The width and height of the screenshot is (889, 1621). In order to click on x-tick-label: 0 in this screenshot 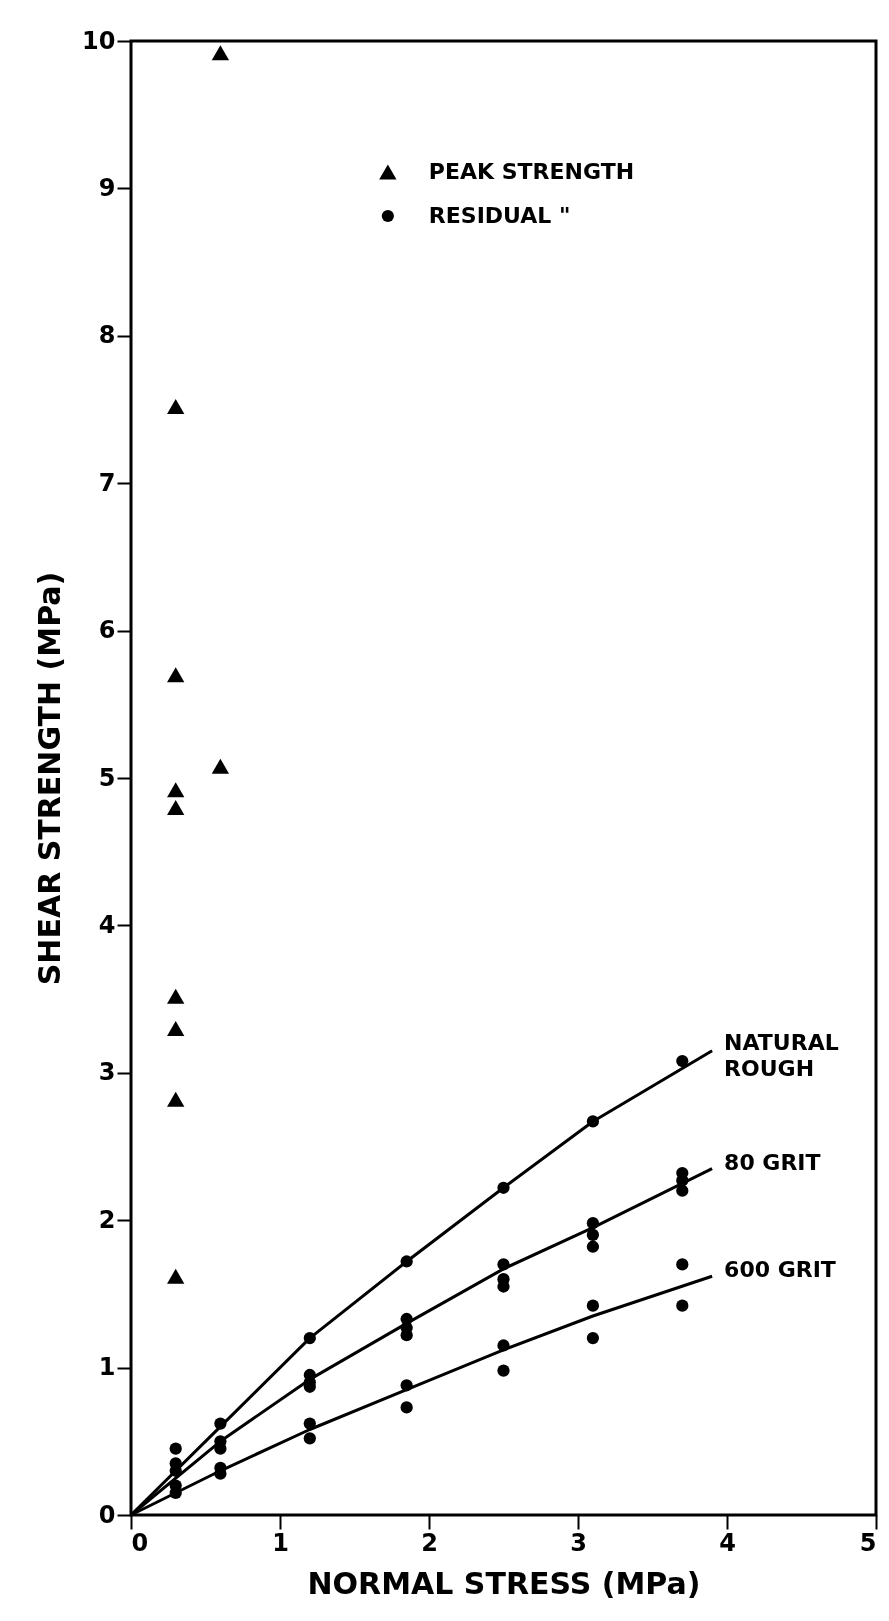, I will do `click(140, 1542)`.